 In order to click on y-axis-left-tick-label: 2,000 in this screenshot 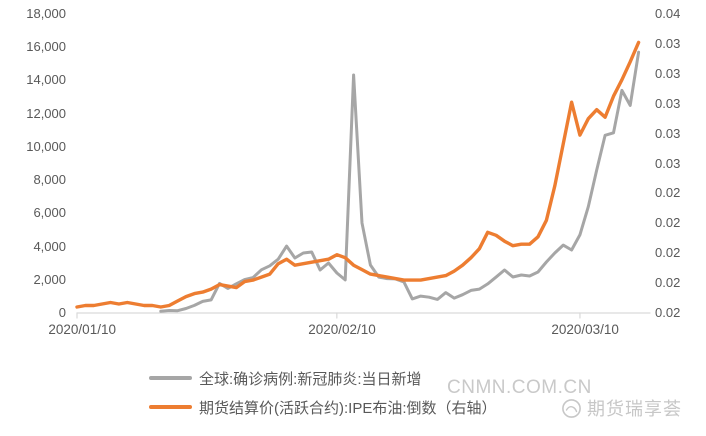, I will do `click(49, 279)`.